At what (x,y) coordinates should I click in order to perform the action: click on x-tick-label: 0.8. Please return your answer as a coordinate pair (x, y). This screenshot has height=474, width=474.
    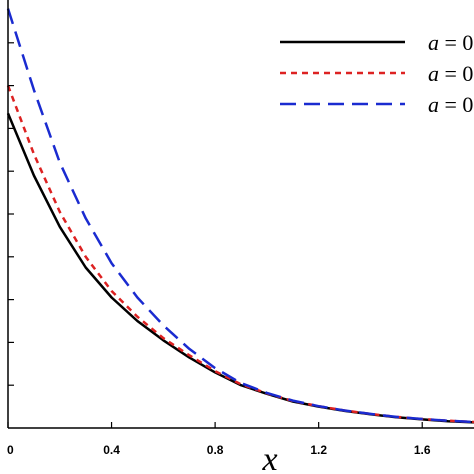
    Looking at the image, I should click on (215, 450).